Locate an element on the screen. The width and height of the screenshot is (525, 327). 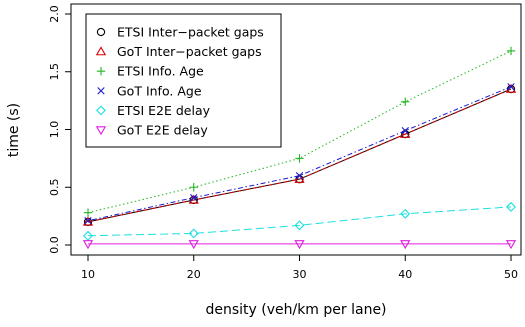
legend-entry: ETSI E2E delay is located at coordinates (153, 110).